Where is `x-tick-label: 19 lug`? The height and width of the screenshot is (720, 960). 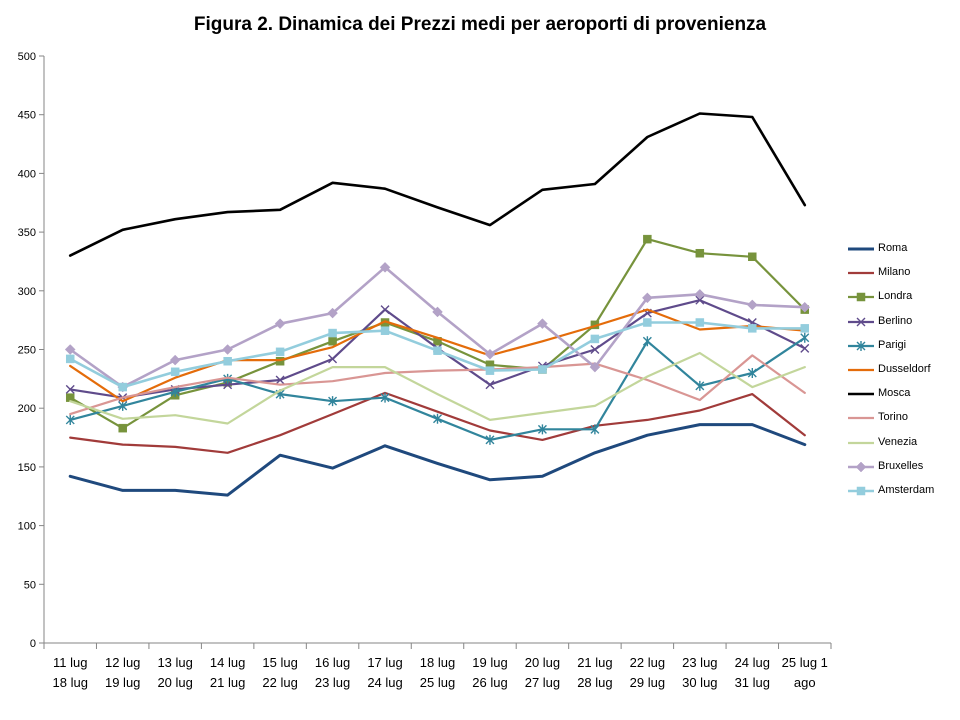 x-tick-label: 19 lug is located at coordinates (122, 682).